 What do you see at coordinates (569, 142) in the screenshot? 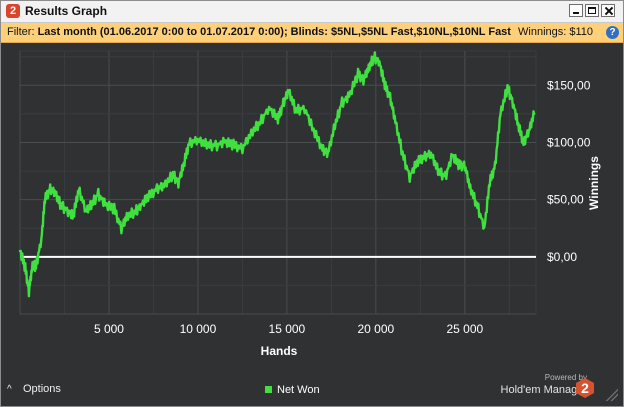
I see `y-tick-label: $100,00` at bounding box center [569, 142].